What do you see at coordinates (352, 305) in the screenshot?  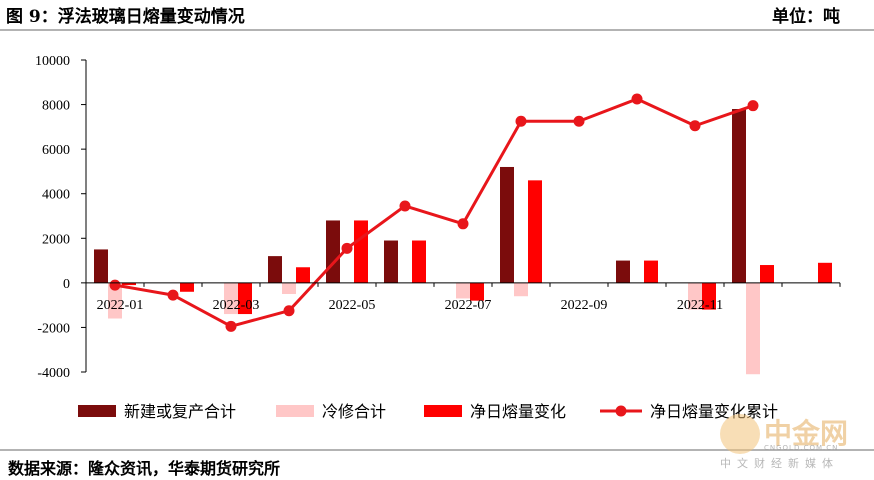 I see `x-tick-label: 2022-05` at bounding box center [352, 305].